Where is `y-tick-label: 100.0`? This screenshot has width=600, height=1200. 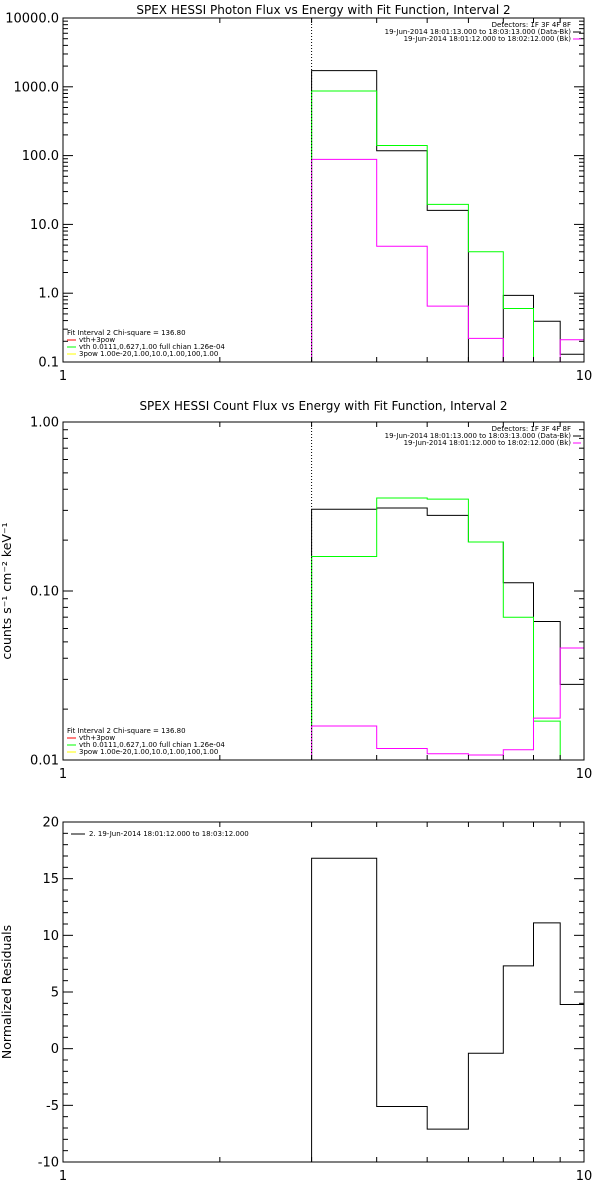 y-tick-label: 100.0 is located at coordinates (40, 156).